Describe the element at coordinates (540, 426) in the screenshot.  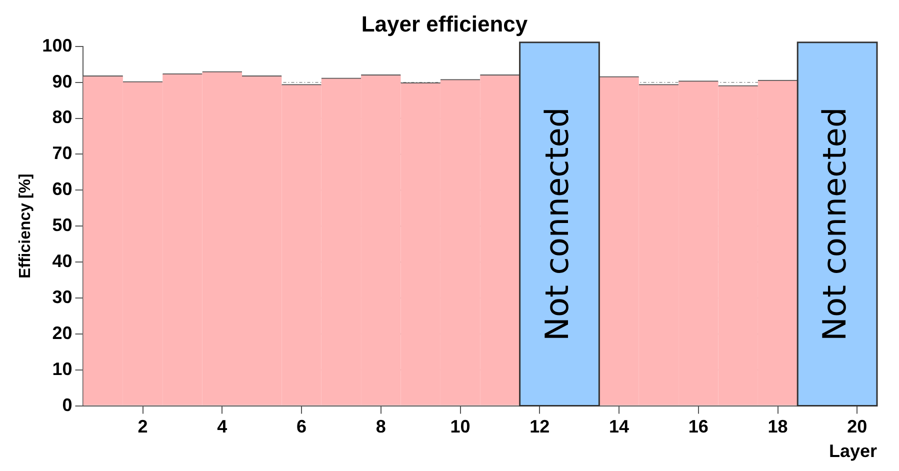
I see `x-tick-label: 12` at that location.